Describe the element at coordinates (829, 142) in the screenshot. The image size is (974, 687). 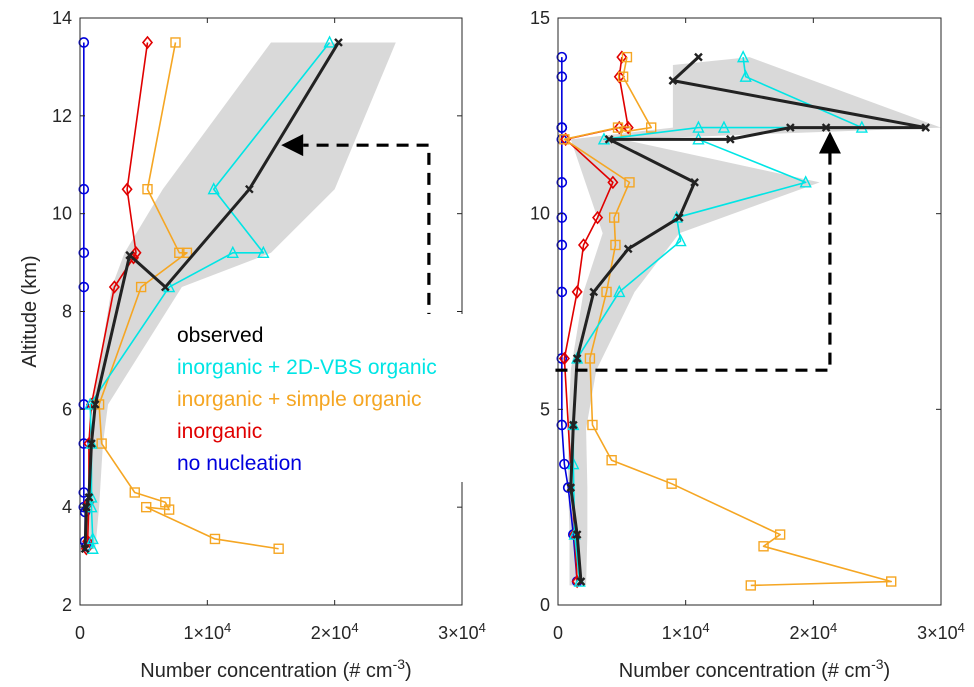
I see `annotation-arrow-head` at that location.